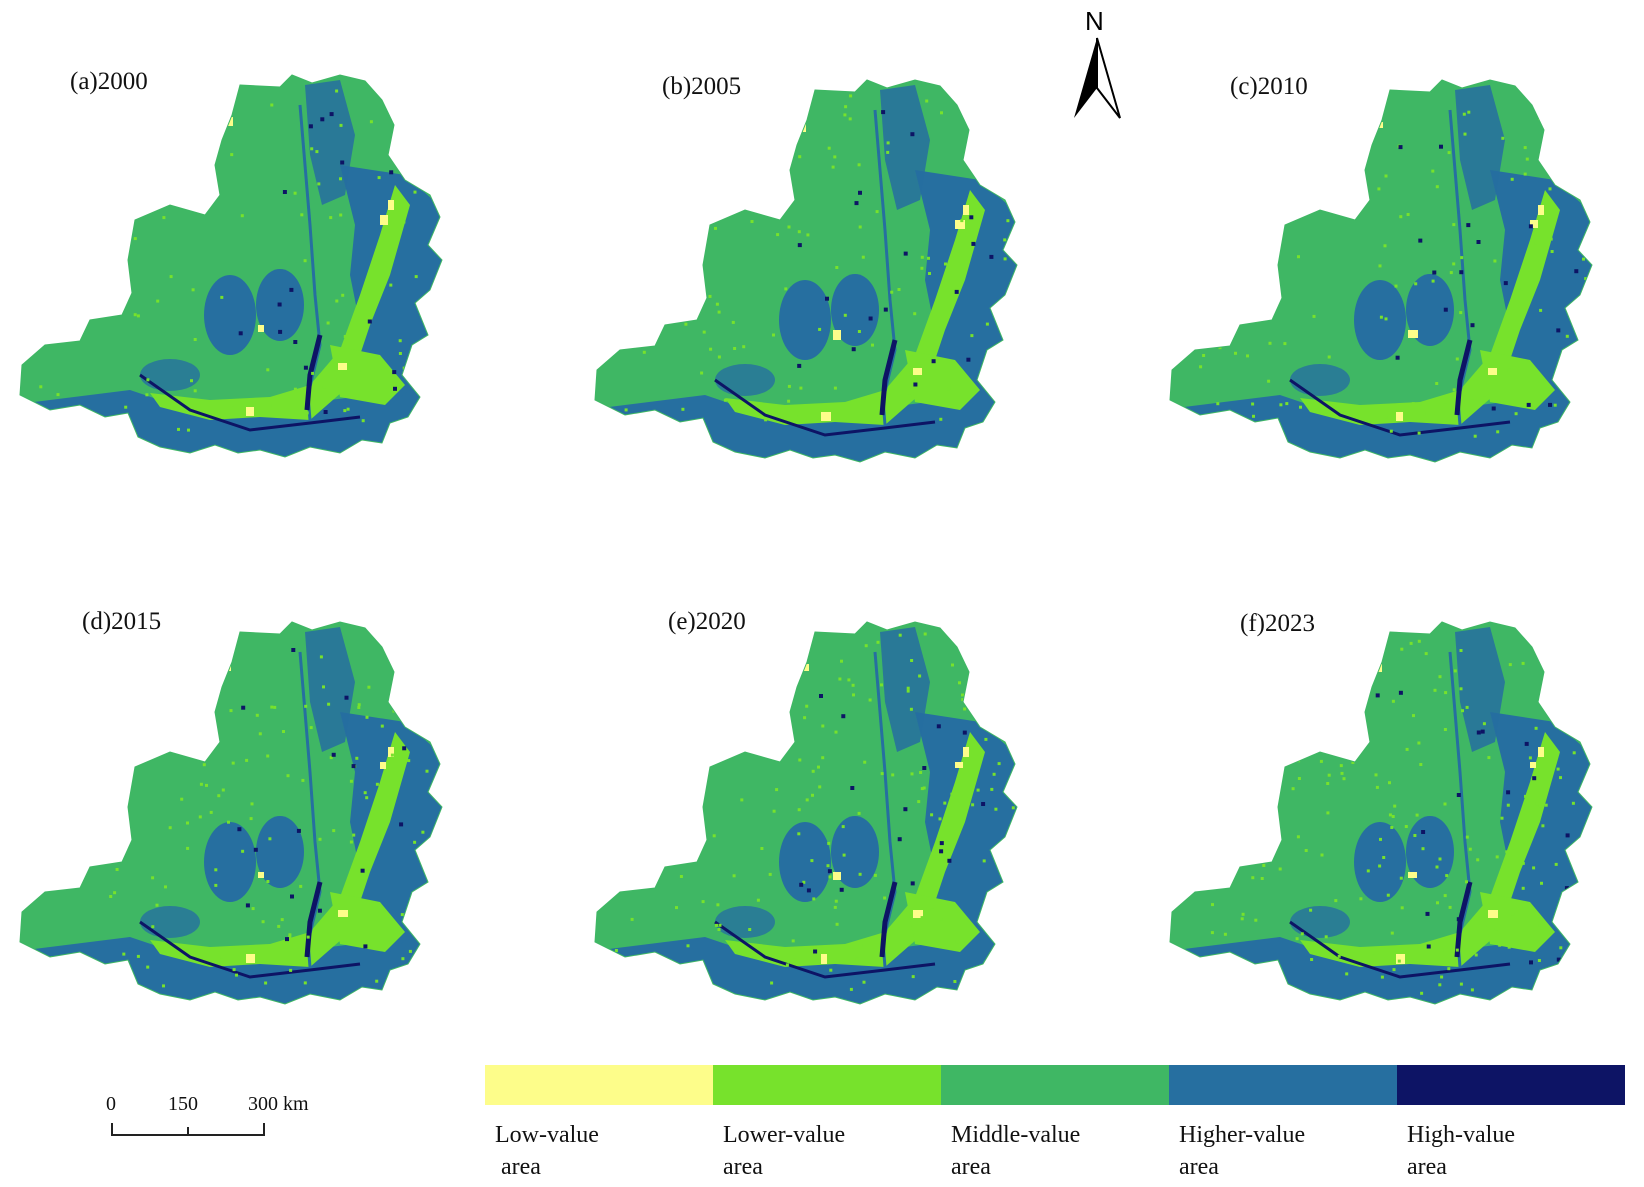 Image resolution: width=1644 pixels, height=1187 pixels. I want to click on legend-swatch-low, so click(599, 1085).